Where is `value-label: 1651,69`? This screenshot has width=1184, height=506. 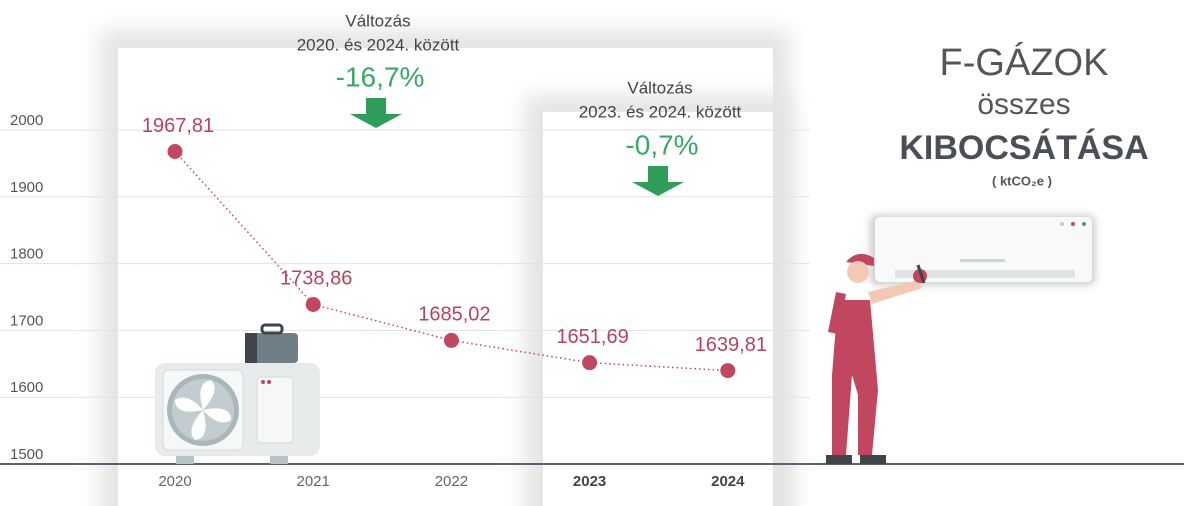 value-label: 1651,69 is located at coordinates (592, 337).